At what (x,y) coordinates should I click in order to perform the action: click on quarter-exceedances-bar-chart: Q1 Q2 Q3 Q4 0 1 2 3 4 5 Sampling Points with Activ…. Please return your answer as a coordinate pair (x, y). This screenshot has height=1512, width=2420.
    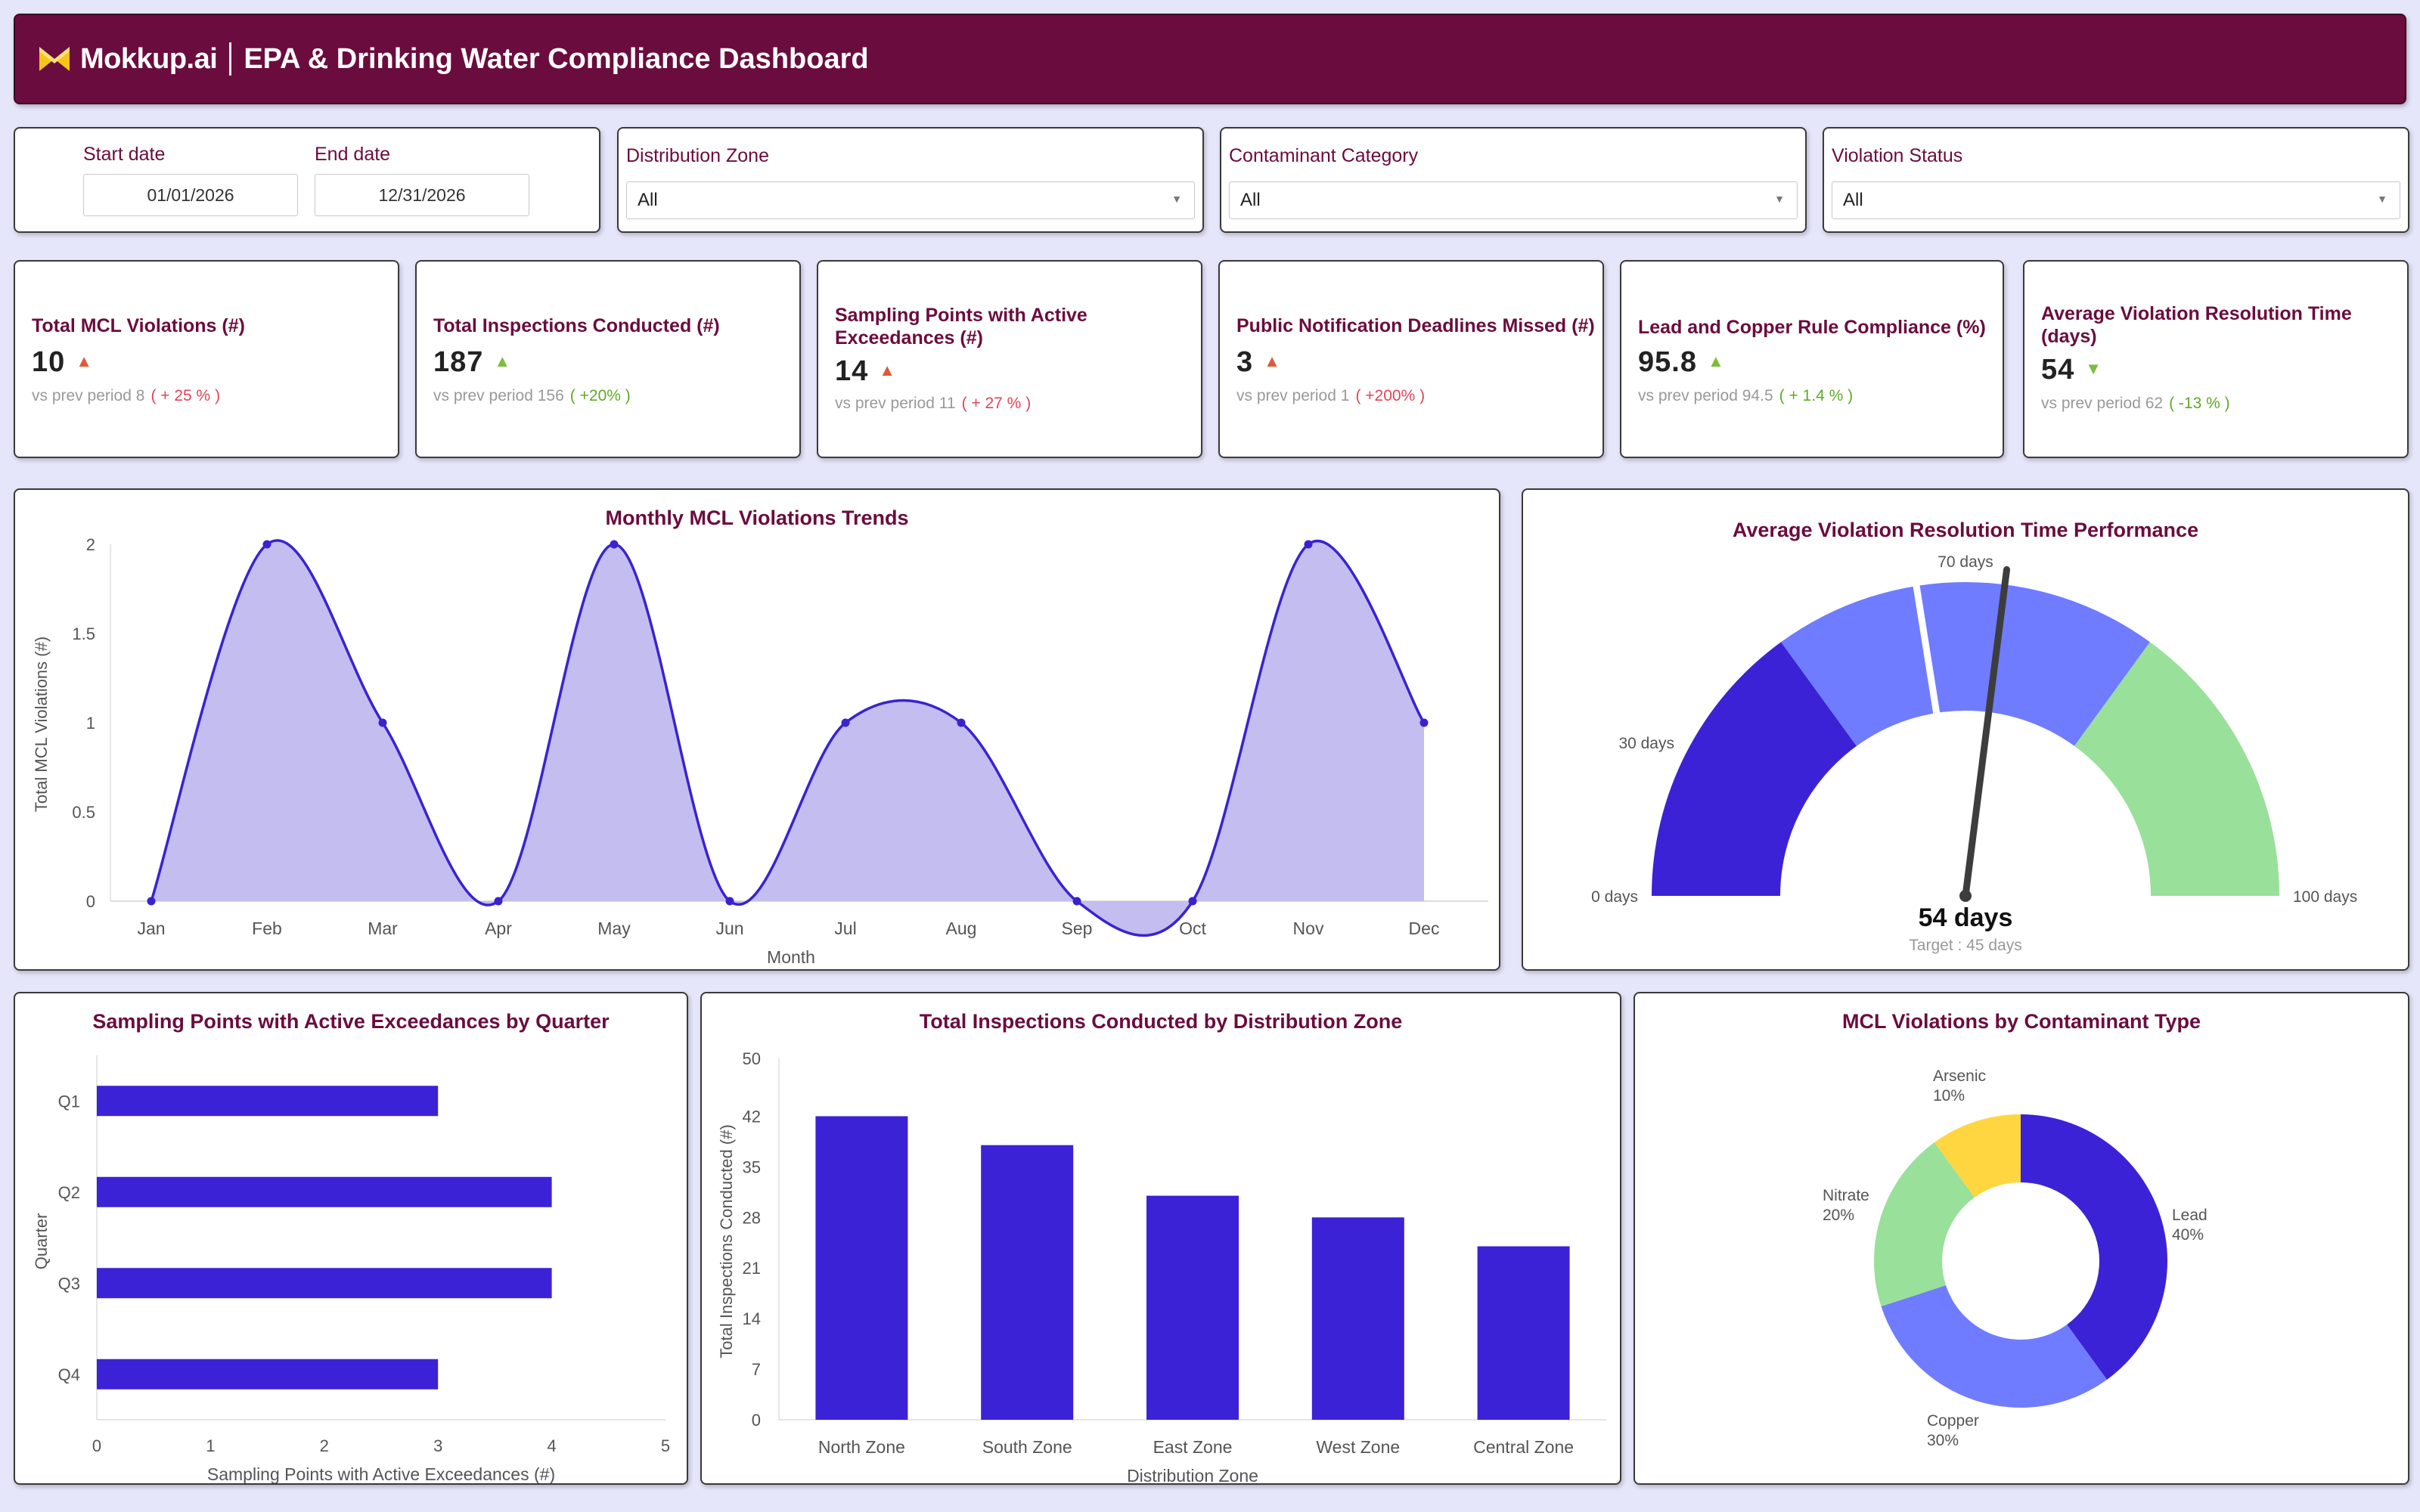
    Looking at the image, I should click on (351, 1269).